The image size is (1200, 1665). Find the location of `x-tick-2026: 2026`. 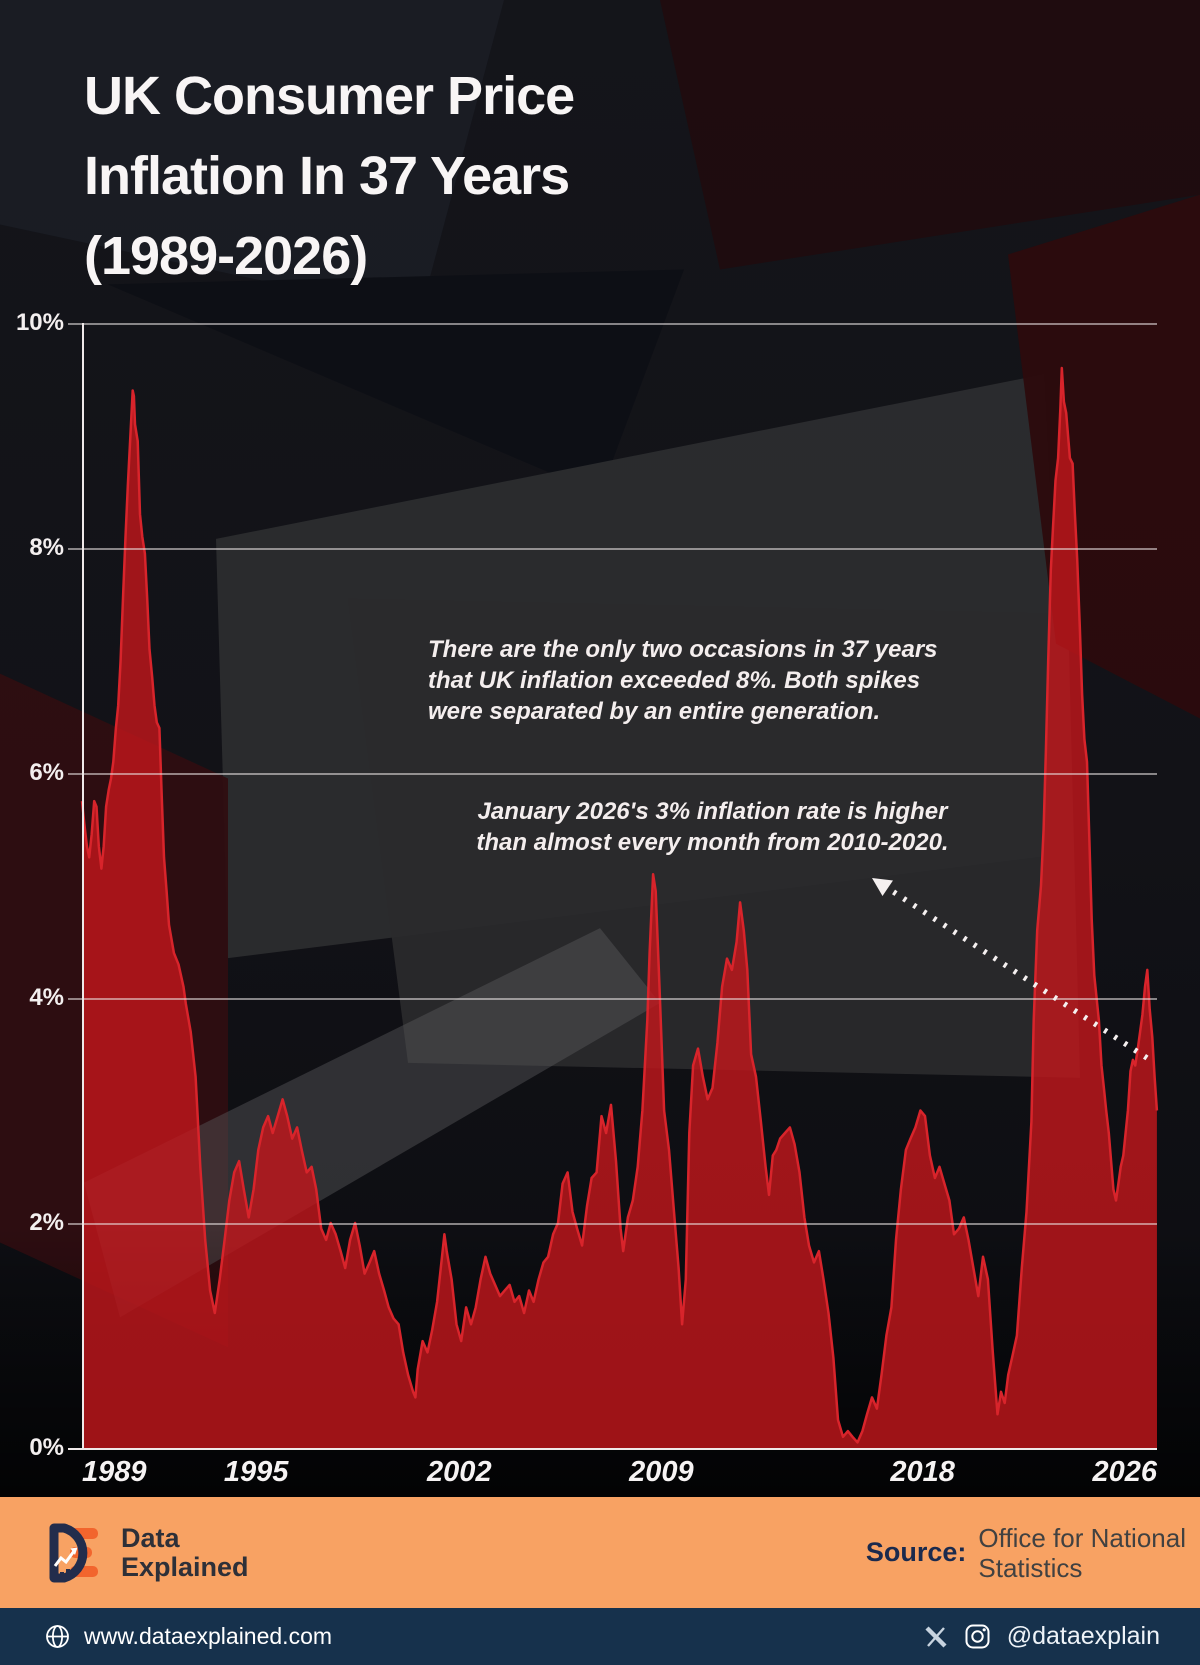

x-tick-2026: 2026 is located at coordinates (1124, 1472).